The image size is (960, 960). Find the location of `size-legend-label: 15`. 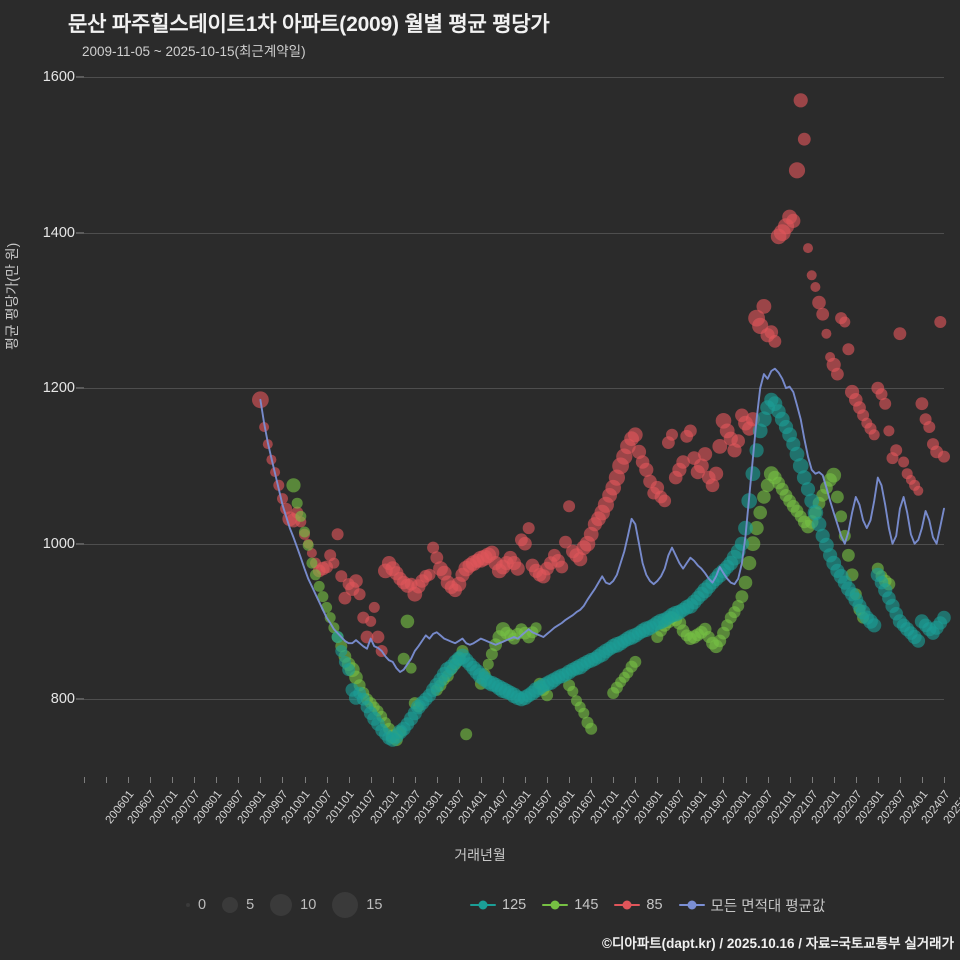

size-legend-label: 15 is located at coordinates (374, 905).